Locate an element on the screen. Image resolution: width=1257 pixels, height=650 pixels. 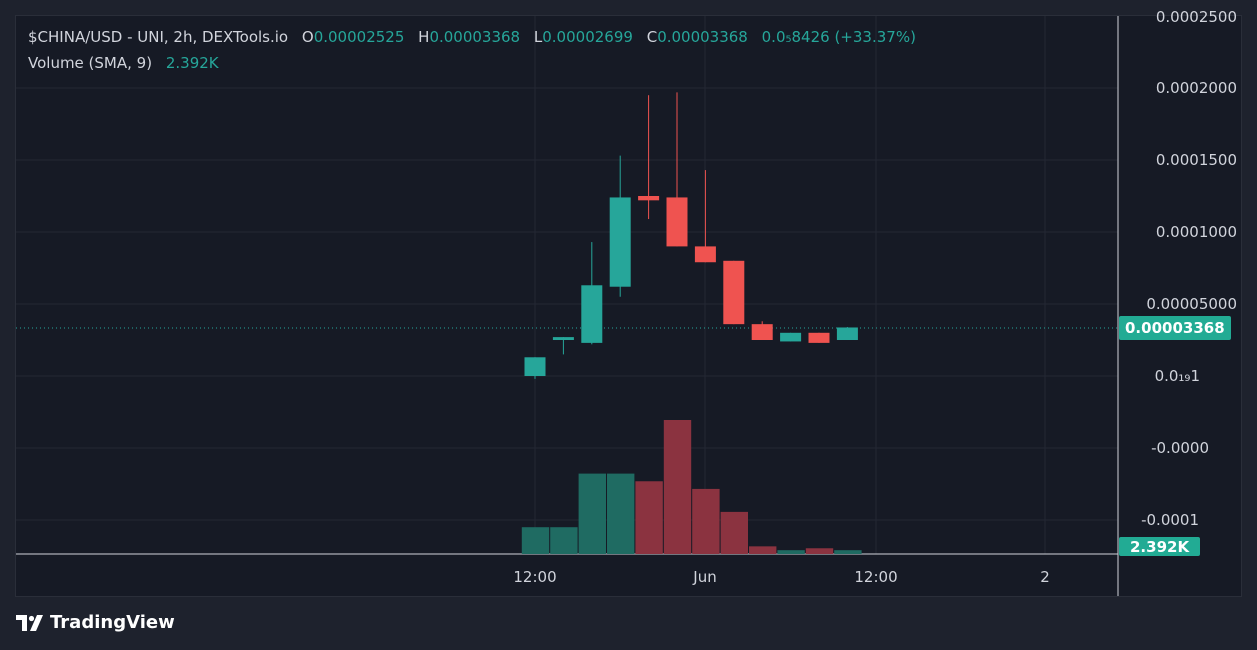
price-tick: 0.0002500 is located at coordinates (1196, 17).